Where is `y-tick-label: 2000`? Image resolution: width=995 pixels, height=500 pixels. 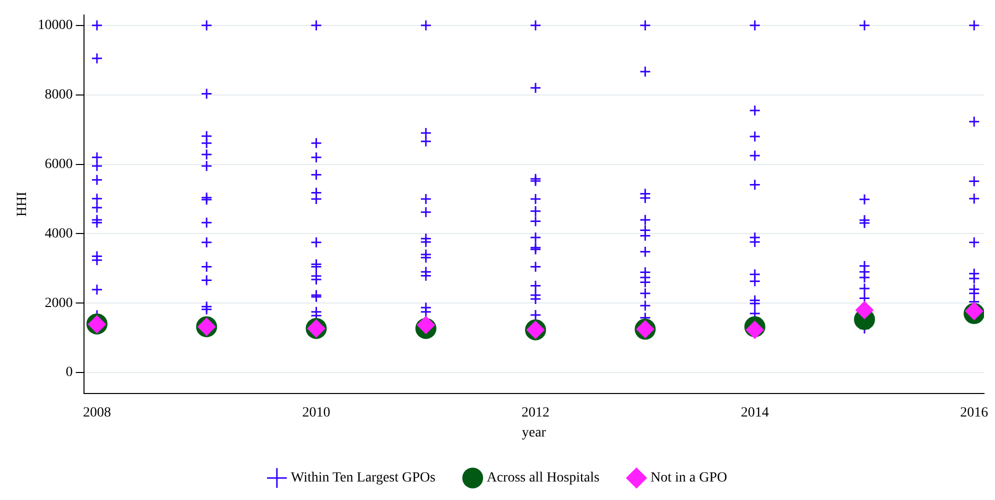
y-tick-label: 2000 is located at coordinates (58, 303).